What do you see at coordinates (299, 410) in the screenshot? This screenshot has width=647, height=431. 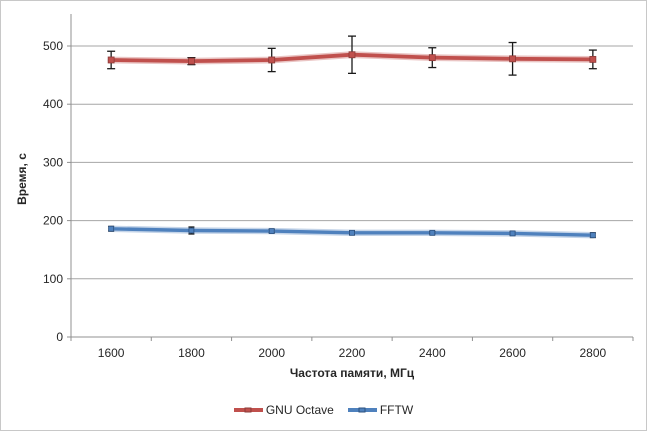 I see `legend-label: GNU Octave` at bounding box center [299, 410].